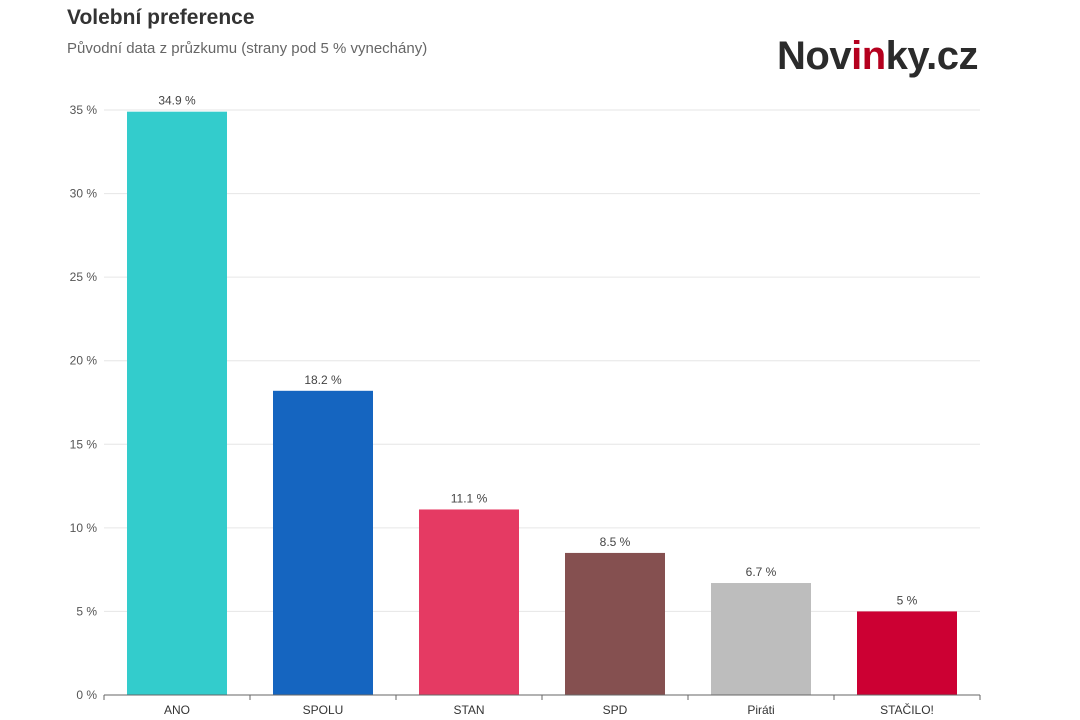  I want to click on x-tick-label: STAČILO!, so click(907, 709).